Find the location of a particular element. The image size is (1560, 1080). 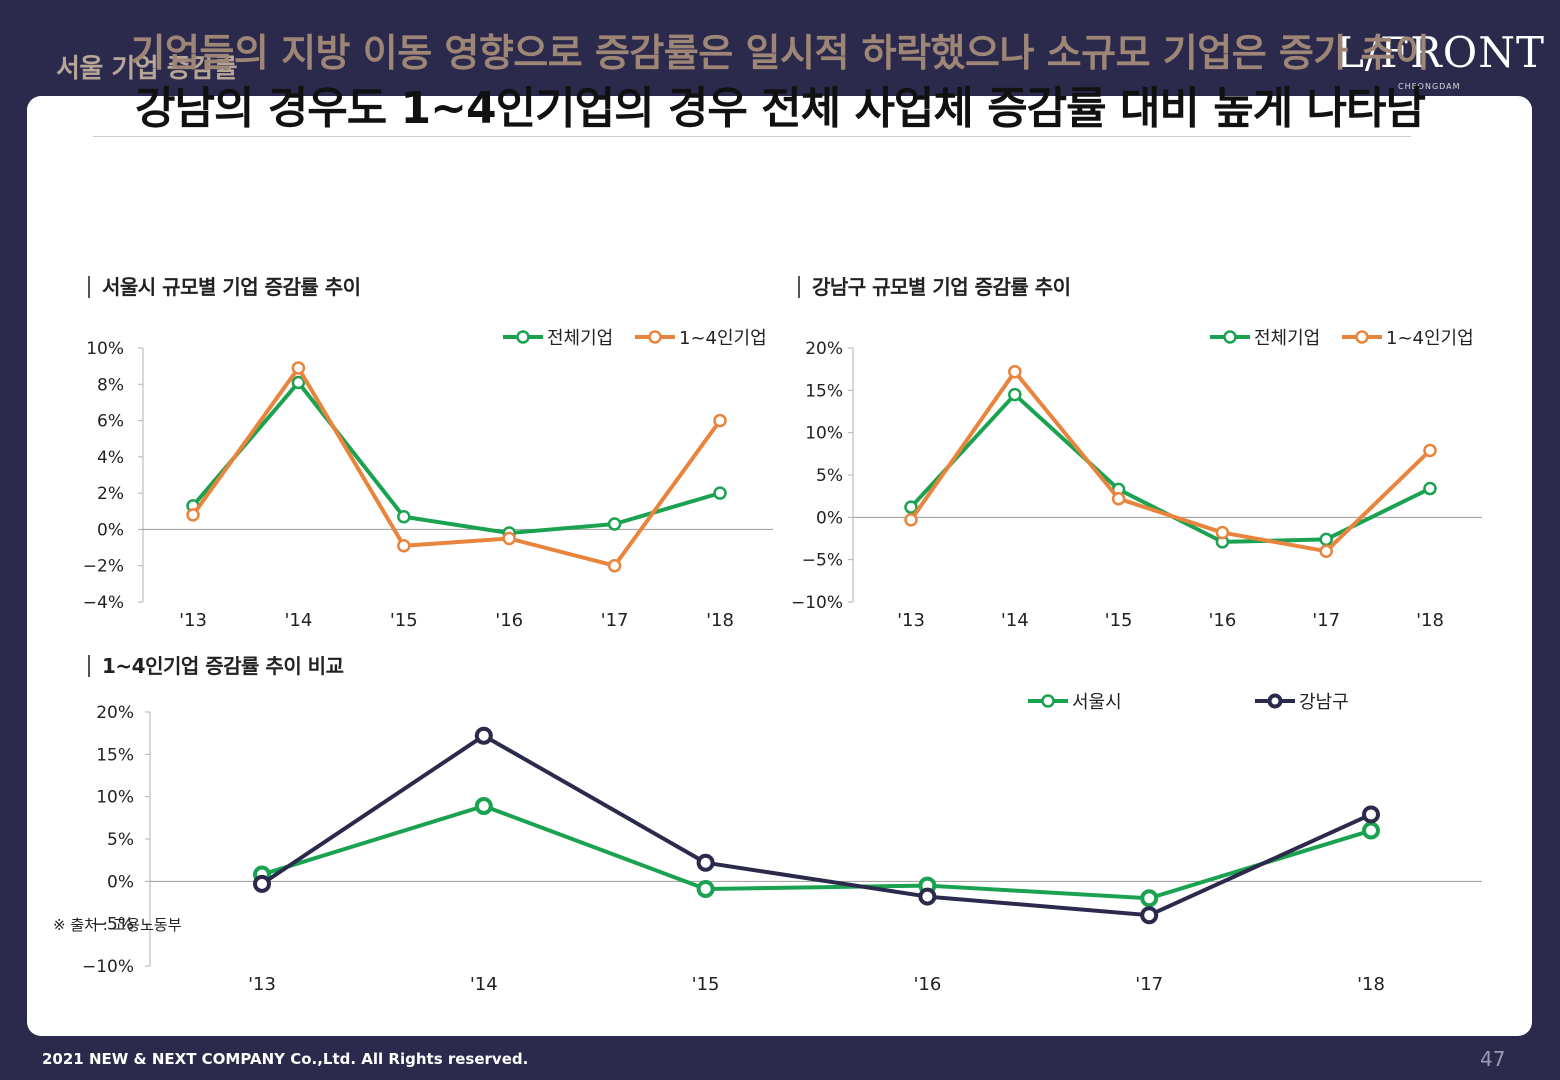

main-headline: 강남의 경우도 1~4인기업의 경우 전체 사업체 증감률 대비 높게 나타남 is located at coordinates (780, 108).